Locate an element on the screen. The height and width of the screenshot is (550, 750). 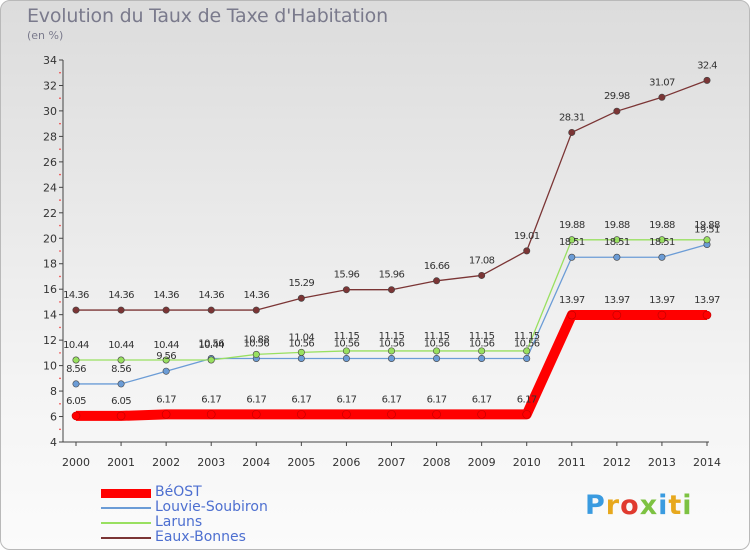
data-label: 10.88 is located at coordinates (256, 339).